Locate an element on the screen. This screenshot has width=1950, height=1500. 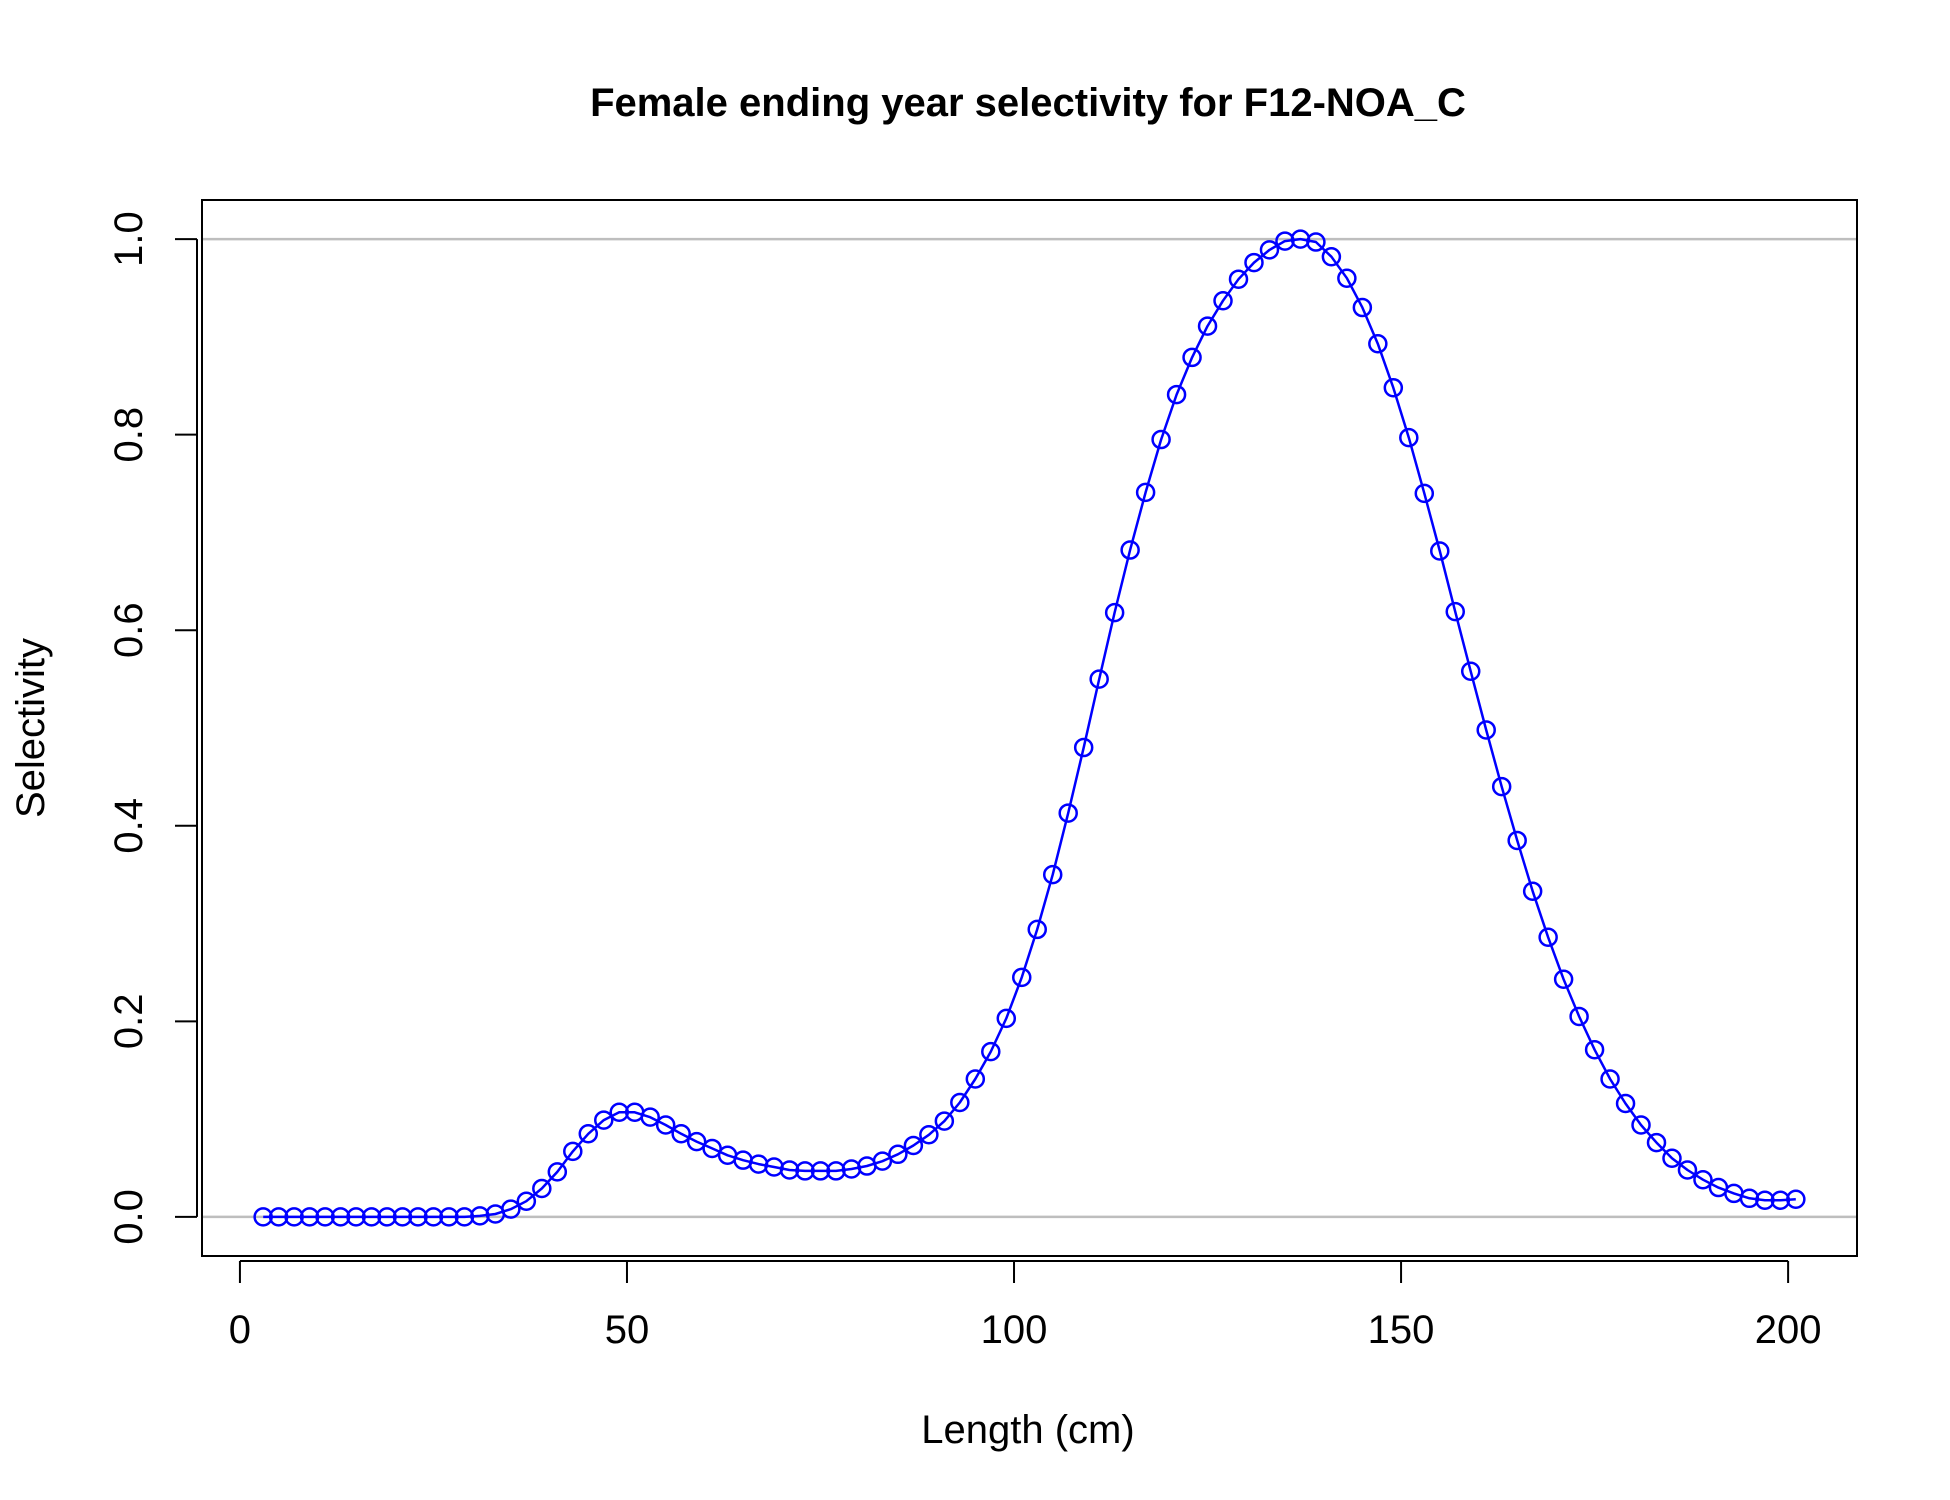
y-tick-label: 0.4 is located at coordinates (129, 826).